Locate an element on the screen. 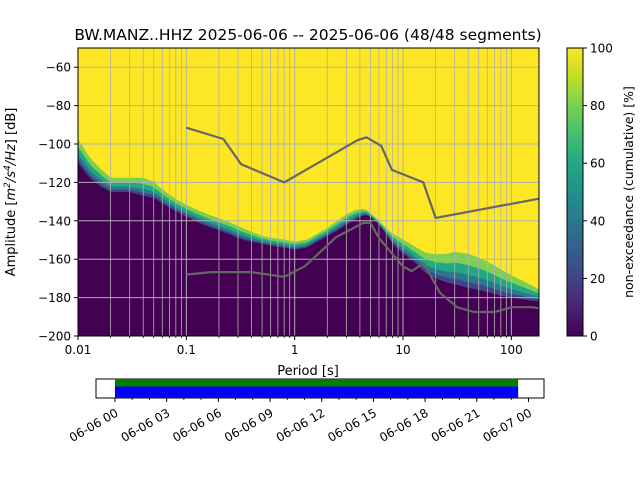  y-axis: −60 −80 −100 −120 −140 −160 −180 −200 is located at coordinates (58, 202).